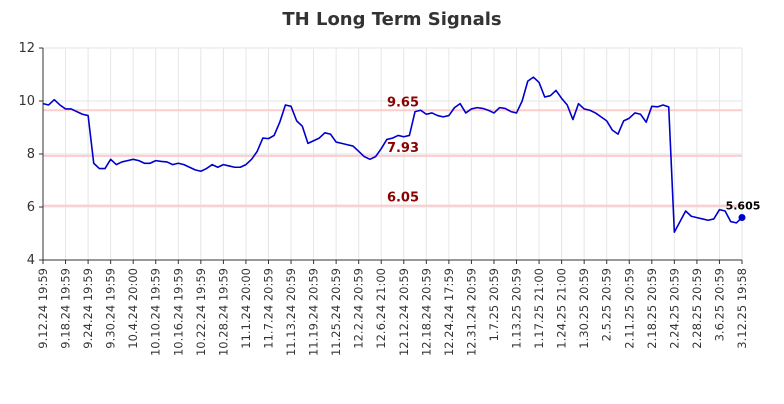  I want to click on x-tick-label: 12.18.24 20:59, so click(426, 312).